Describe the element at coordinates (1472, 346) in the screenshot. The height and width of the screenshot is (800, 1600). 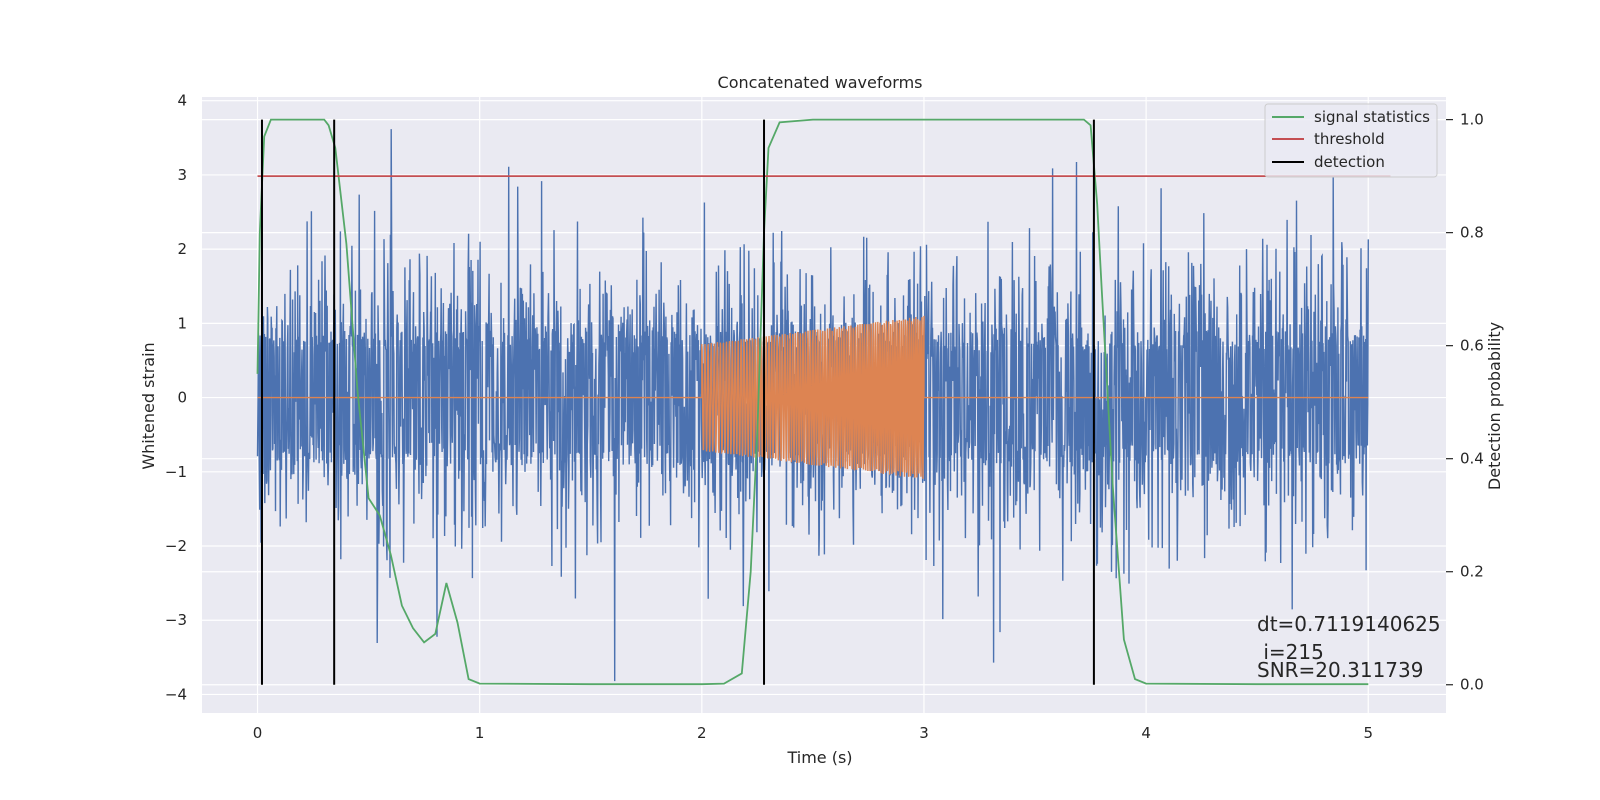
I see `y-right-tick-label: 0.6` at that location.